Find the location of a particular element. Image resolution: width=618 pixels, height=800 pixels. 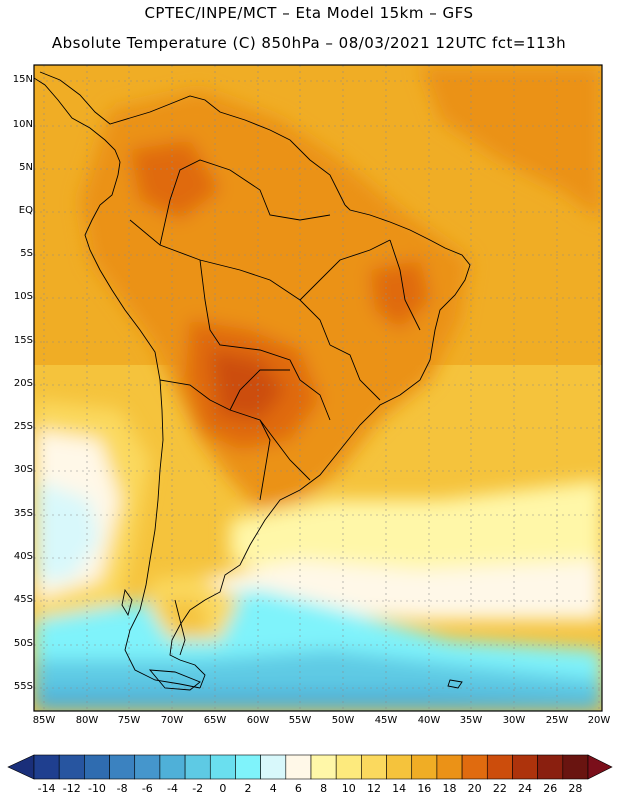

colorbar-low-arrow is located at coordinates (21, 767).